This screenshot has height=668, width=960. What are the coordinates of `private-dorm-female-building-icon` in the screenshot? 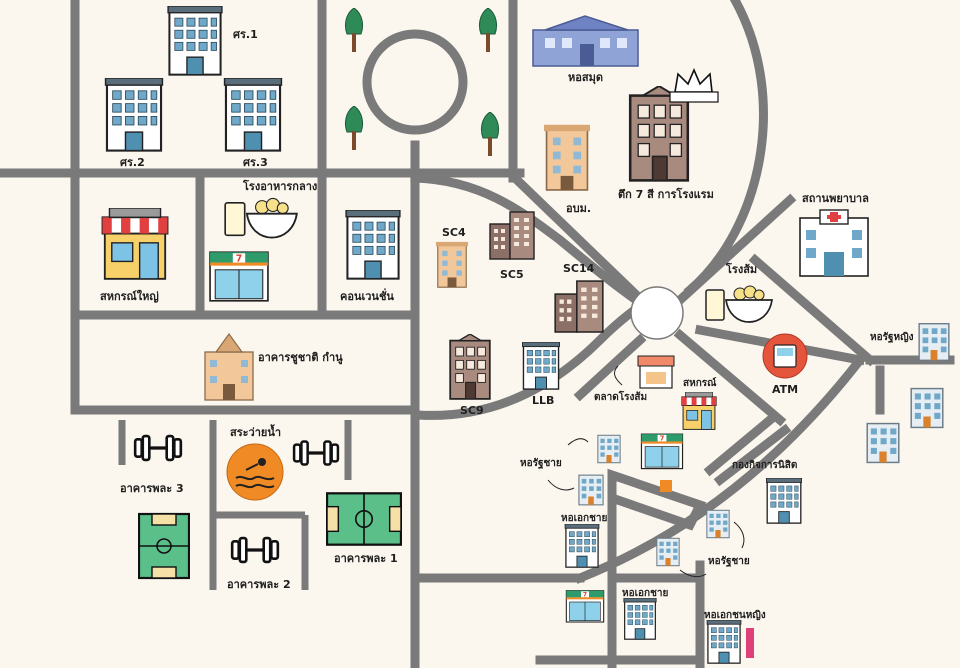 It's located at (724, 642).